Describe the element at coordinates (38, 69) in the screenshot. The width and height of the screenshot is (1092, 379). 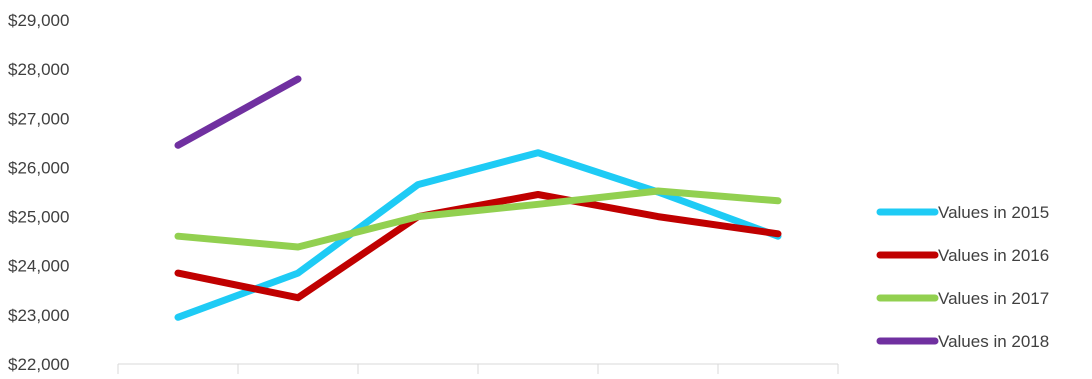
I see `y-tick-label: $28,000` at that location.